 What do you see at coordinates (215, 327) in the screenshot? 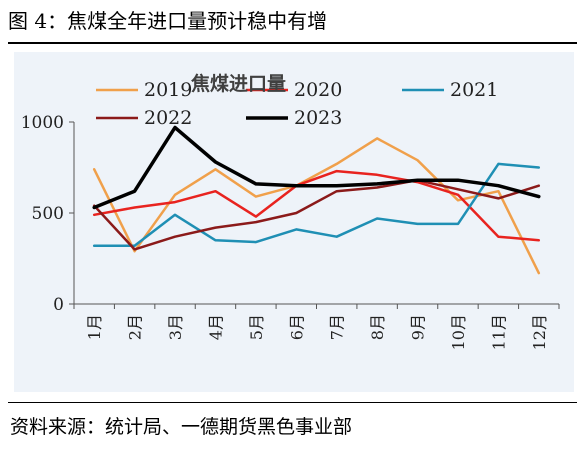
I see `x-tick-label: 4月` at bounding box center [215, 327].